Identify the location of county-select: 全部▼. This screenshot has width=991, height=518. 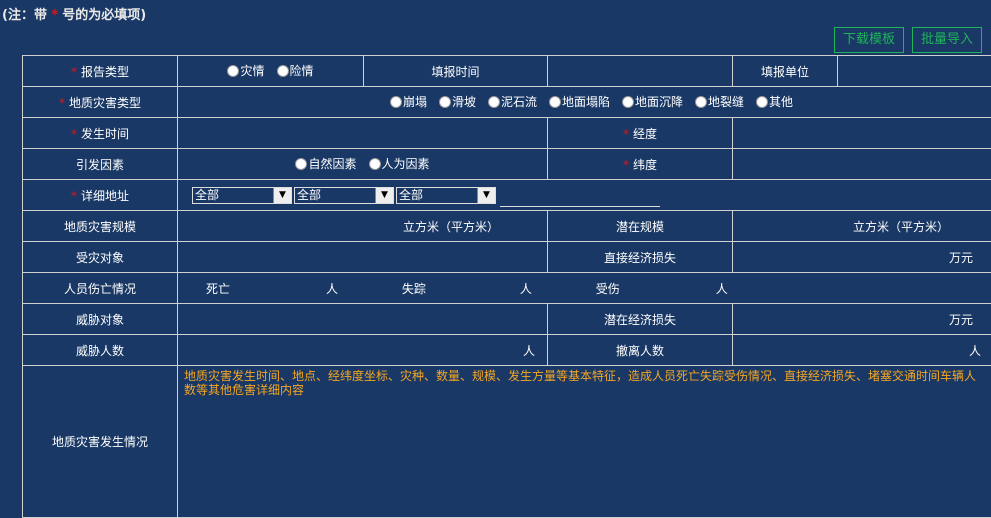
(446, 195).